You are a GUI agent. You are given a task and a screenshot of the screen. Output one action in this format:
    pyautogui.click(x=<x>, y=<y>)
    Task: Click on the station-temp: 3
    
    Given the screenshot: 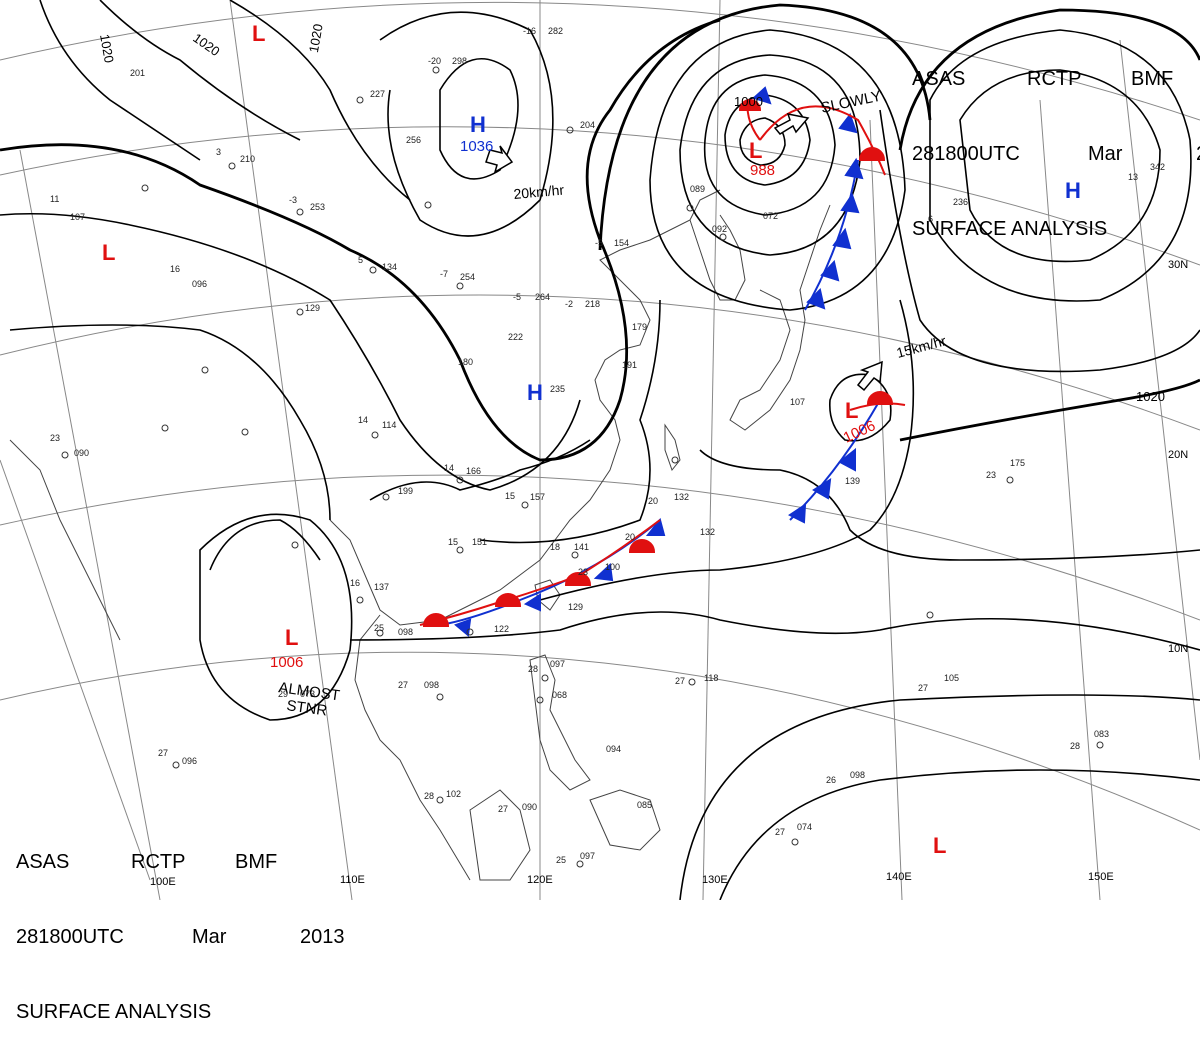 What is the action you would take?
    pyautogui.click(x=218, y=152)
    